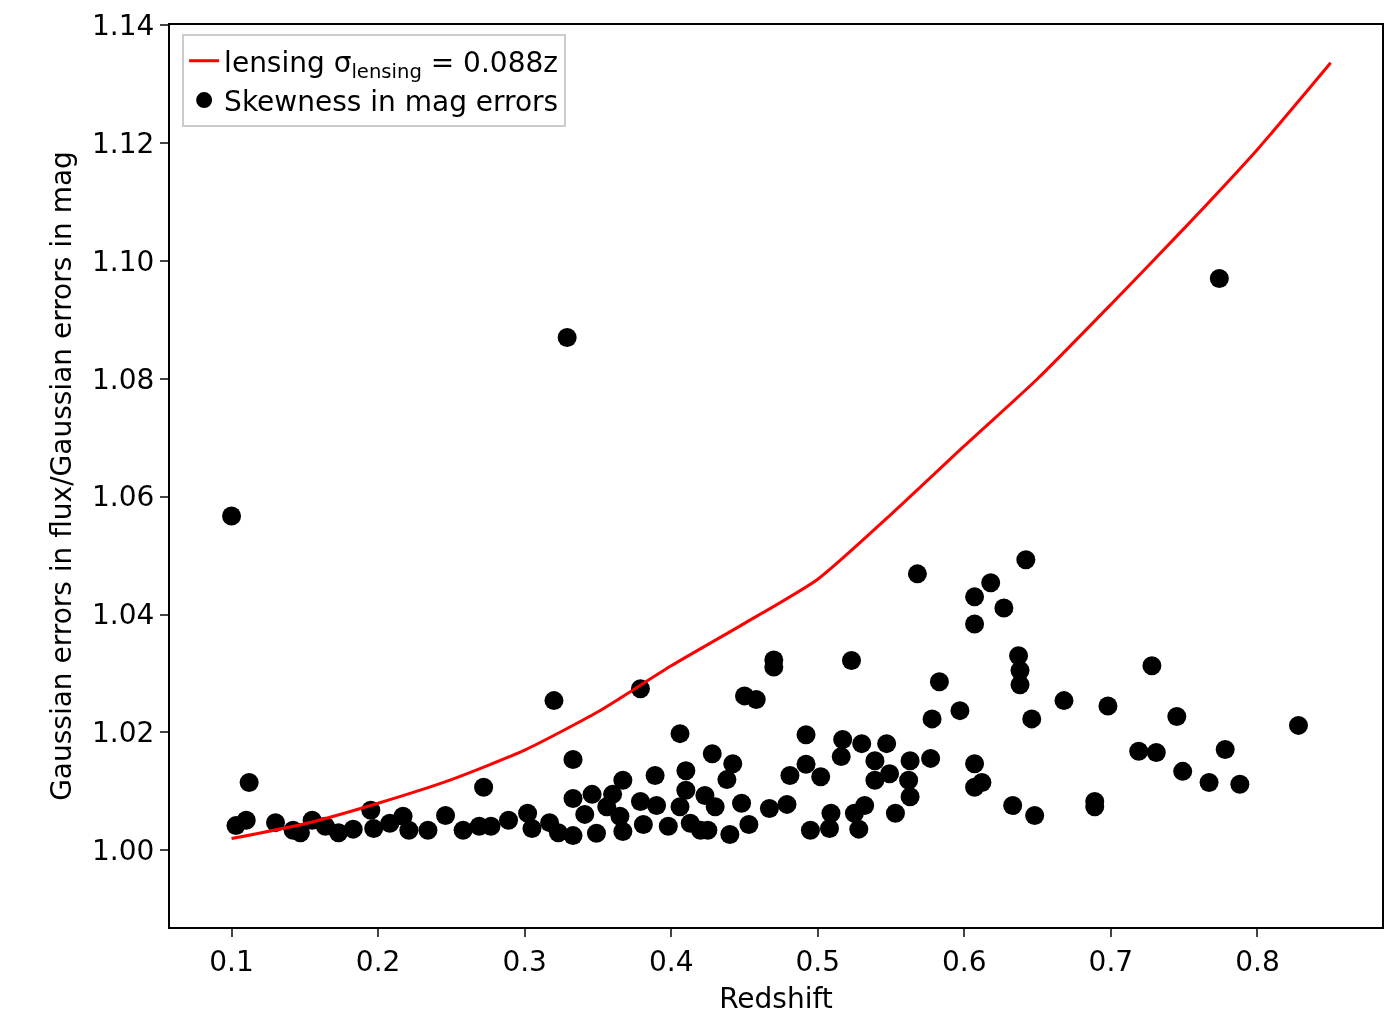 Image resolution: width=1397 pixels, height=1027 pixels. What do you see at coordinates (123, 733) in the screenshot?
I see `y-tick-label: 1.02` at bounding box center [123, 733].